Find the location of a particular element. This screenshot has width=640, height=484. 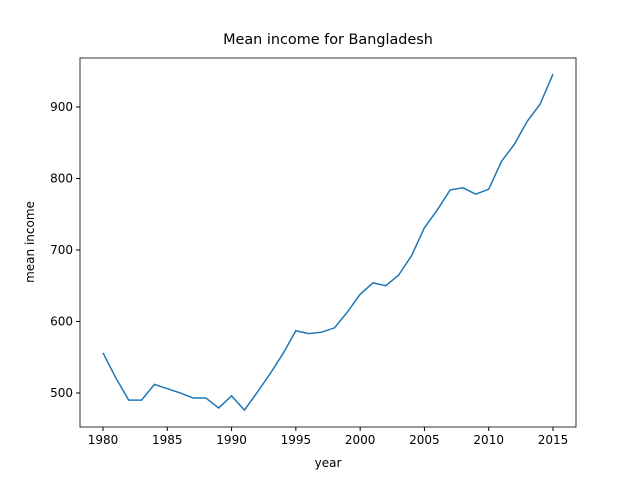

x-tick-label: 2010 is located at coordinates (488, 440).